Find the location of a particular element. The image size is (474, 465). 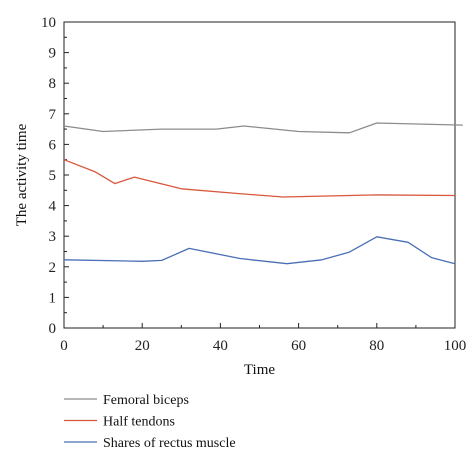

legend-label: Femoral biceps is located at coordinates (146, 400).